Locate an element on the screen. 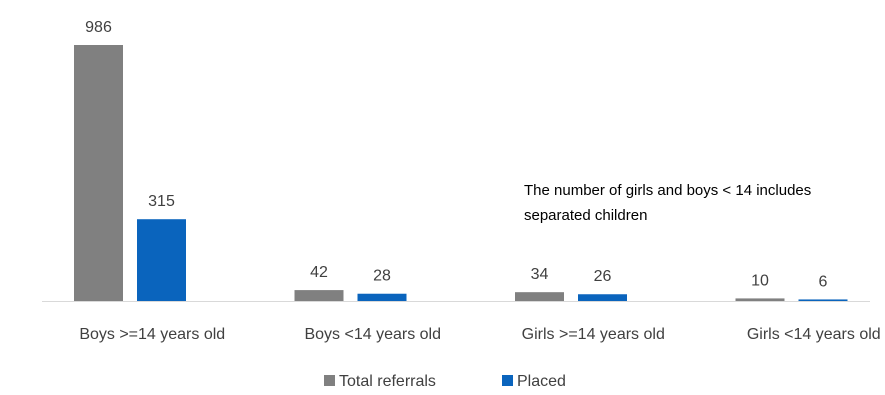  legend-swatch-placed is located at coordinates (507, 380).